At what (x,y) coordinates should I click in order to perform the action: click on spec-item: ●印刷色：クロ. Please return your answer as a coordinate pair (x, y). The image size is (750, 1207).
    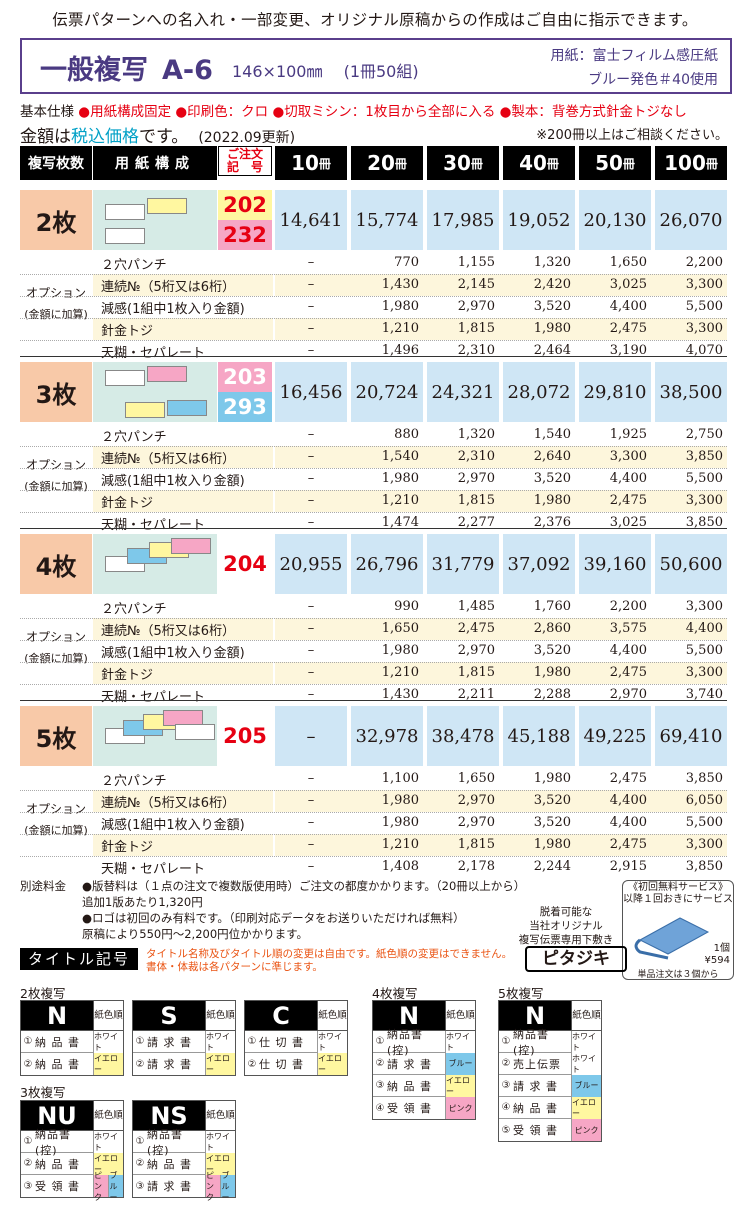
    Looking at the image, I should click on (222, 112).